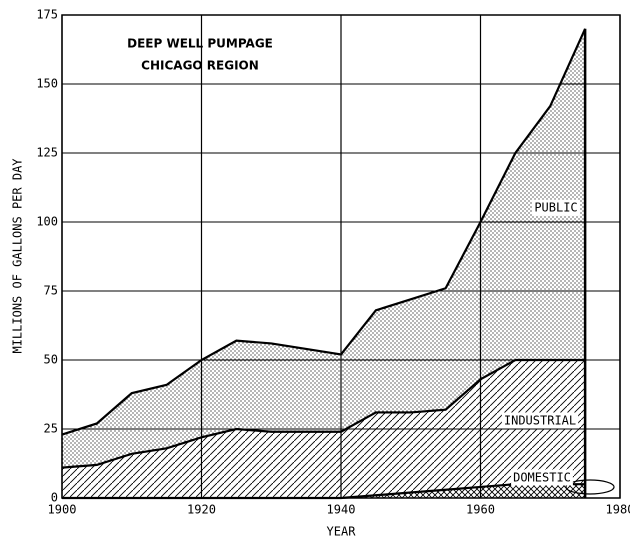 This screenshot has height=540, width=630. Describe the element at coordinates (200, 66) in the screenshot. I see `chart-subtitle: CHICAGO REGION` at that location.